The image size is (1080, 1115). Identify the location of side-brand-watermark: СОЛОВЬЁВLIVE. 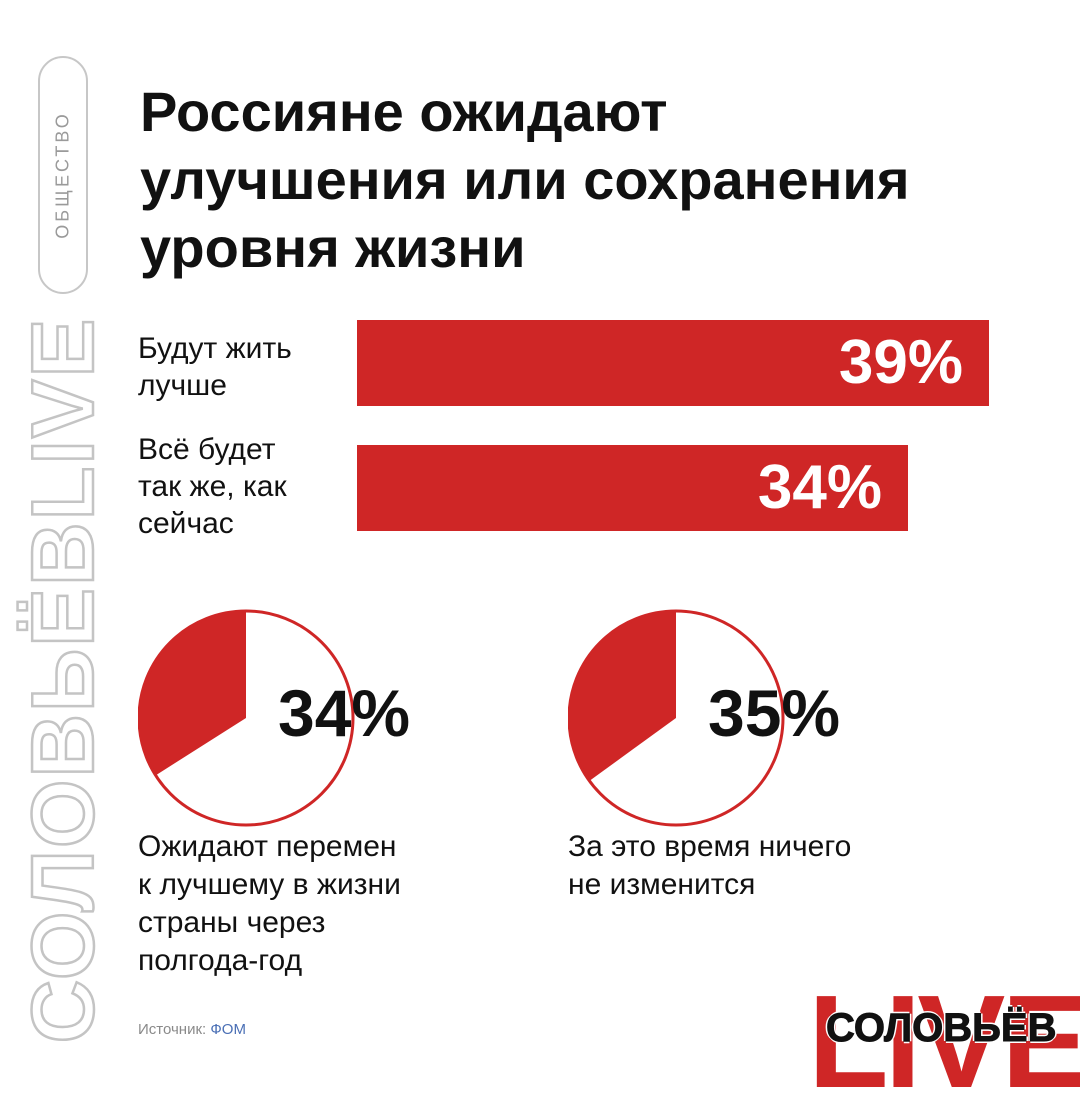
(65, 540).